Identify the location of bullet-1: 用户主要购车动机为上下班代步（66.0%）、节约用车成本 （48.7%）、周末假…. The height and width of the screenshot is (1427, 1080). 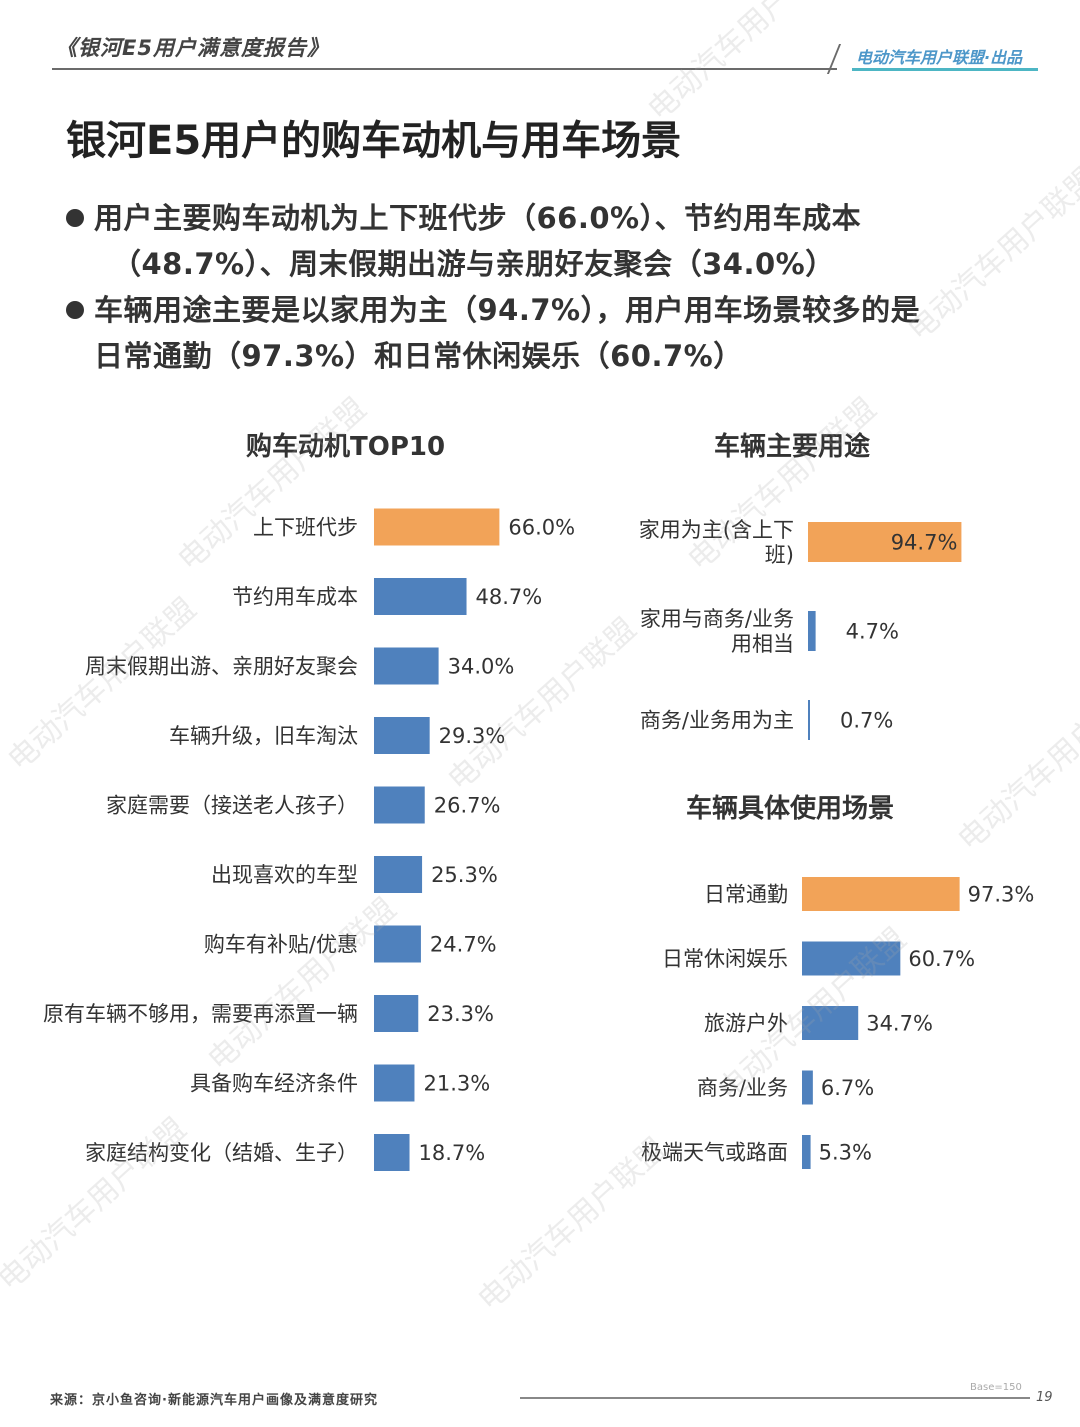
(541, 241).